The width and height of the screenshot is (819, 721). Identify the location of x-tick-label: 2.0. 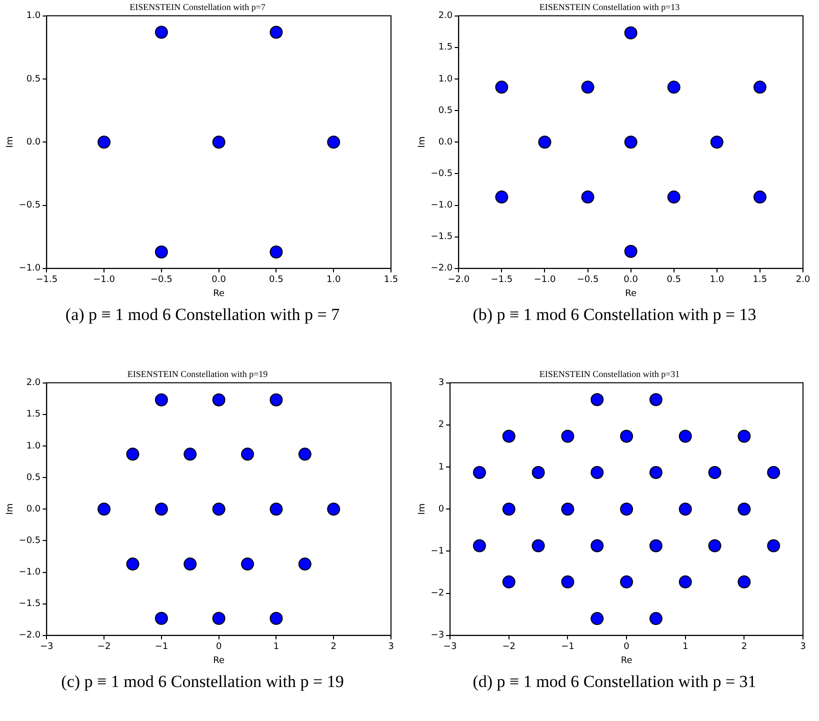
(803, 280).